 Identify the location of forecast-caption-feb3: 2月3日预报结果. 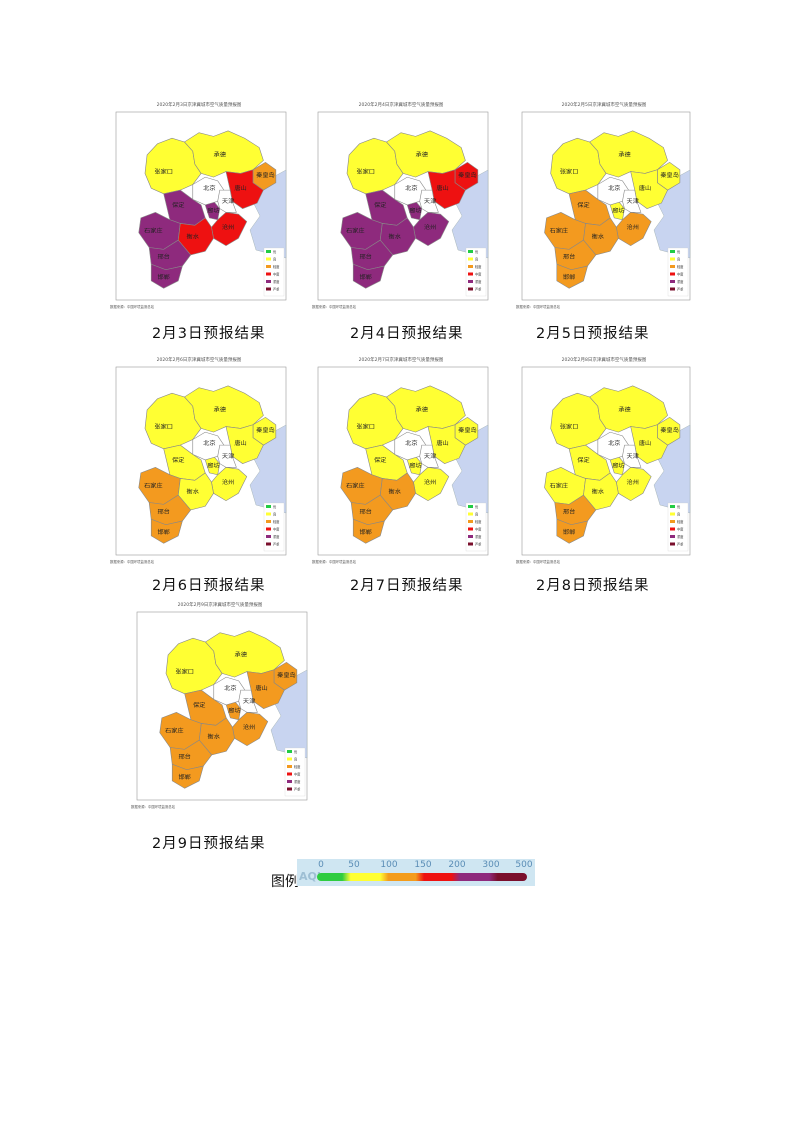
(209, 334).